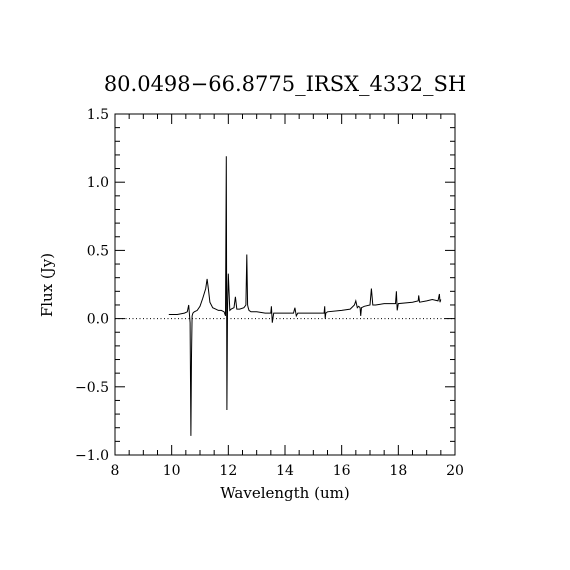 Image resolution: width=570 pixels, height=570 pixels. What do you see at coordinates (455, 471) in the screenshot?
I see `x-tick-label: 20` at bounding box center [455, 471].